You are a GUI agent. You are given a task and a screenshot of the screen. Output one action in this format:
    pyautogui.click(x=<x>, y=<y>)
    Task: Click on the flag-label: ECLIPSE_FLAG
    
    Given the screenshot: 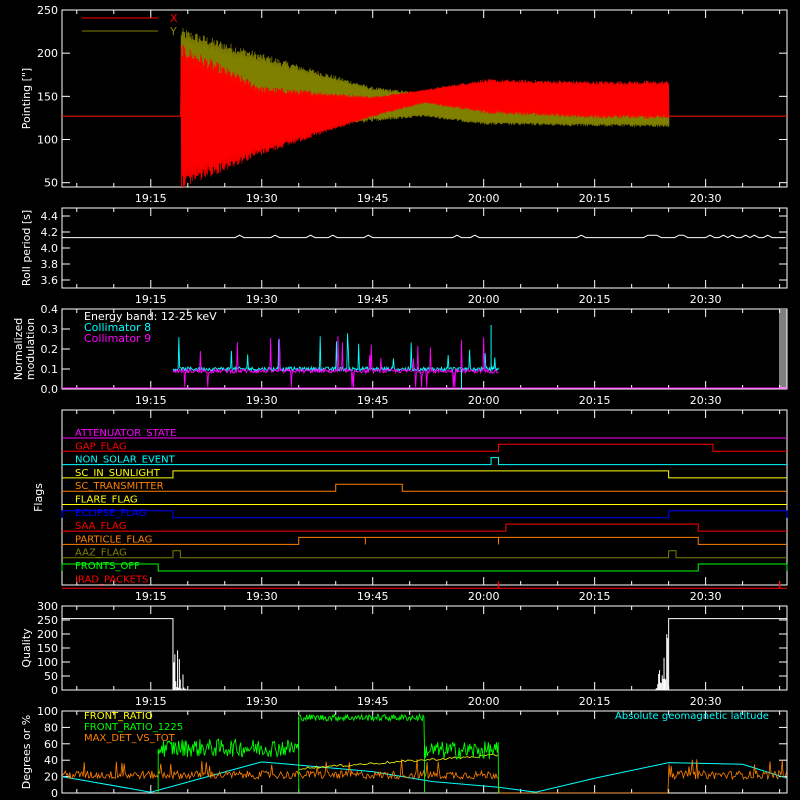 What is the action you would take?
    pyautogui.click(x=110, y=513)
    